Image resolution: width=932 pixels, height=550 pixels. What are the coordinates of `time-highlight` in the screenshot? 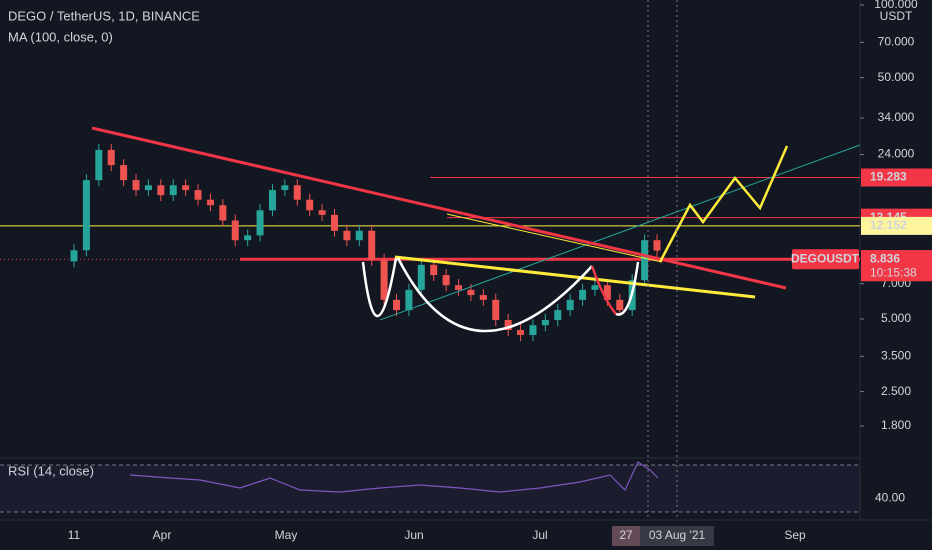 It's located at (626, 536).